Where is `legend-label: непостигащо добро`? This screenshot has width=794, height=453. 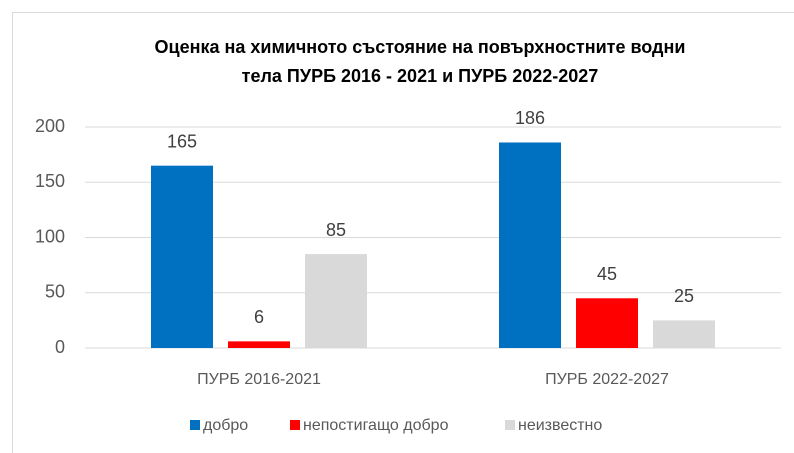
legend-label: непостигащо добро is located at coordinates (376, 425).